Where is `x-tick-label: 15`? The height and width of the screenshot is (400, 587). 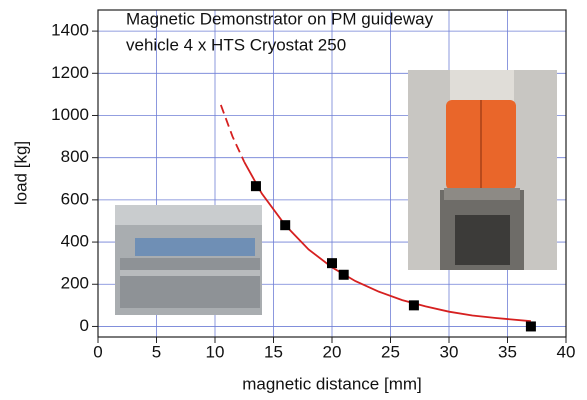
x-tick-label: 15 is located at coordinates (273, 351).